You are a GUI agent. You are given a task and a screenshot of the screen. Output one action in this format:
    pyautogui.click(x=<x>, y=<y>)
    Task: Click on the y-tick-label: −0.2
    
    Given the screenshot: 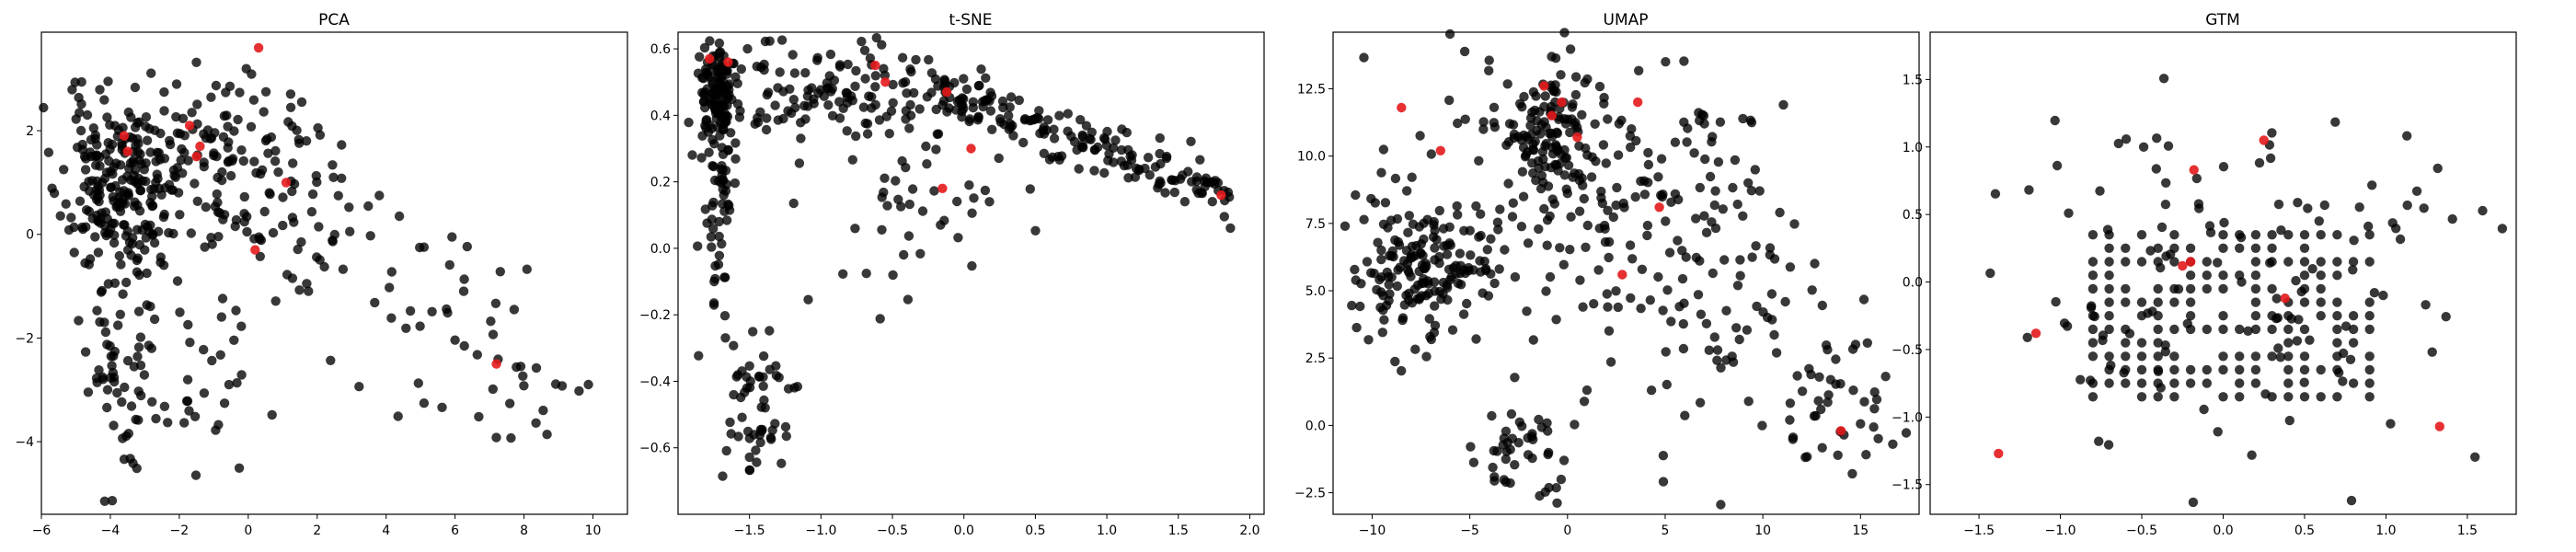 What is the action you would take?
    pyautogui.click(x=655, y=315)
    